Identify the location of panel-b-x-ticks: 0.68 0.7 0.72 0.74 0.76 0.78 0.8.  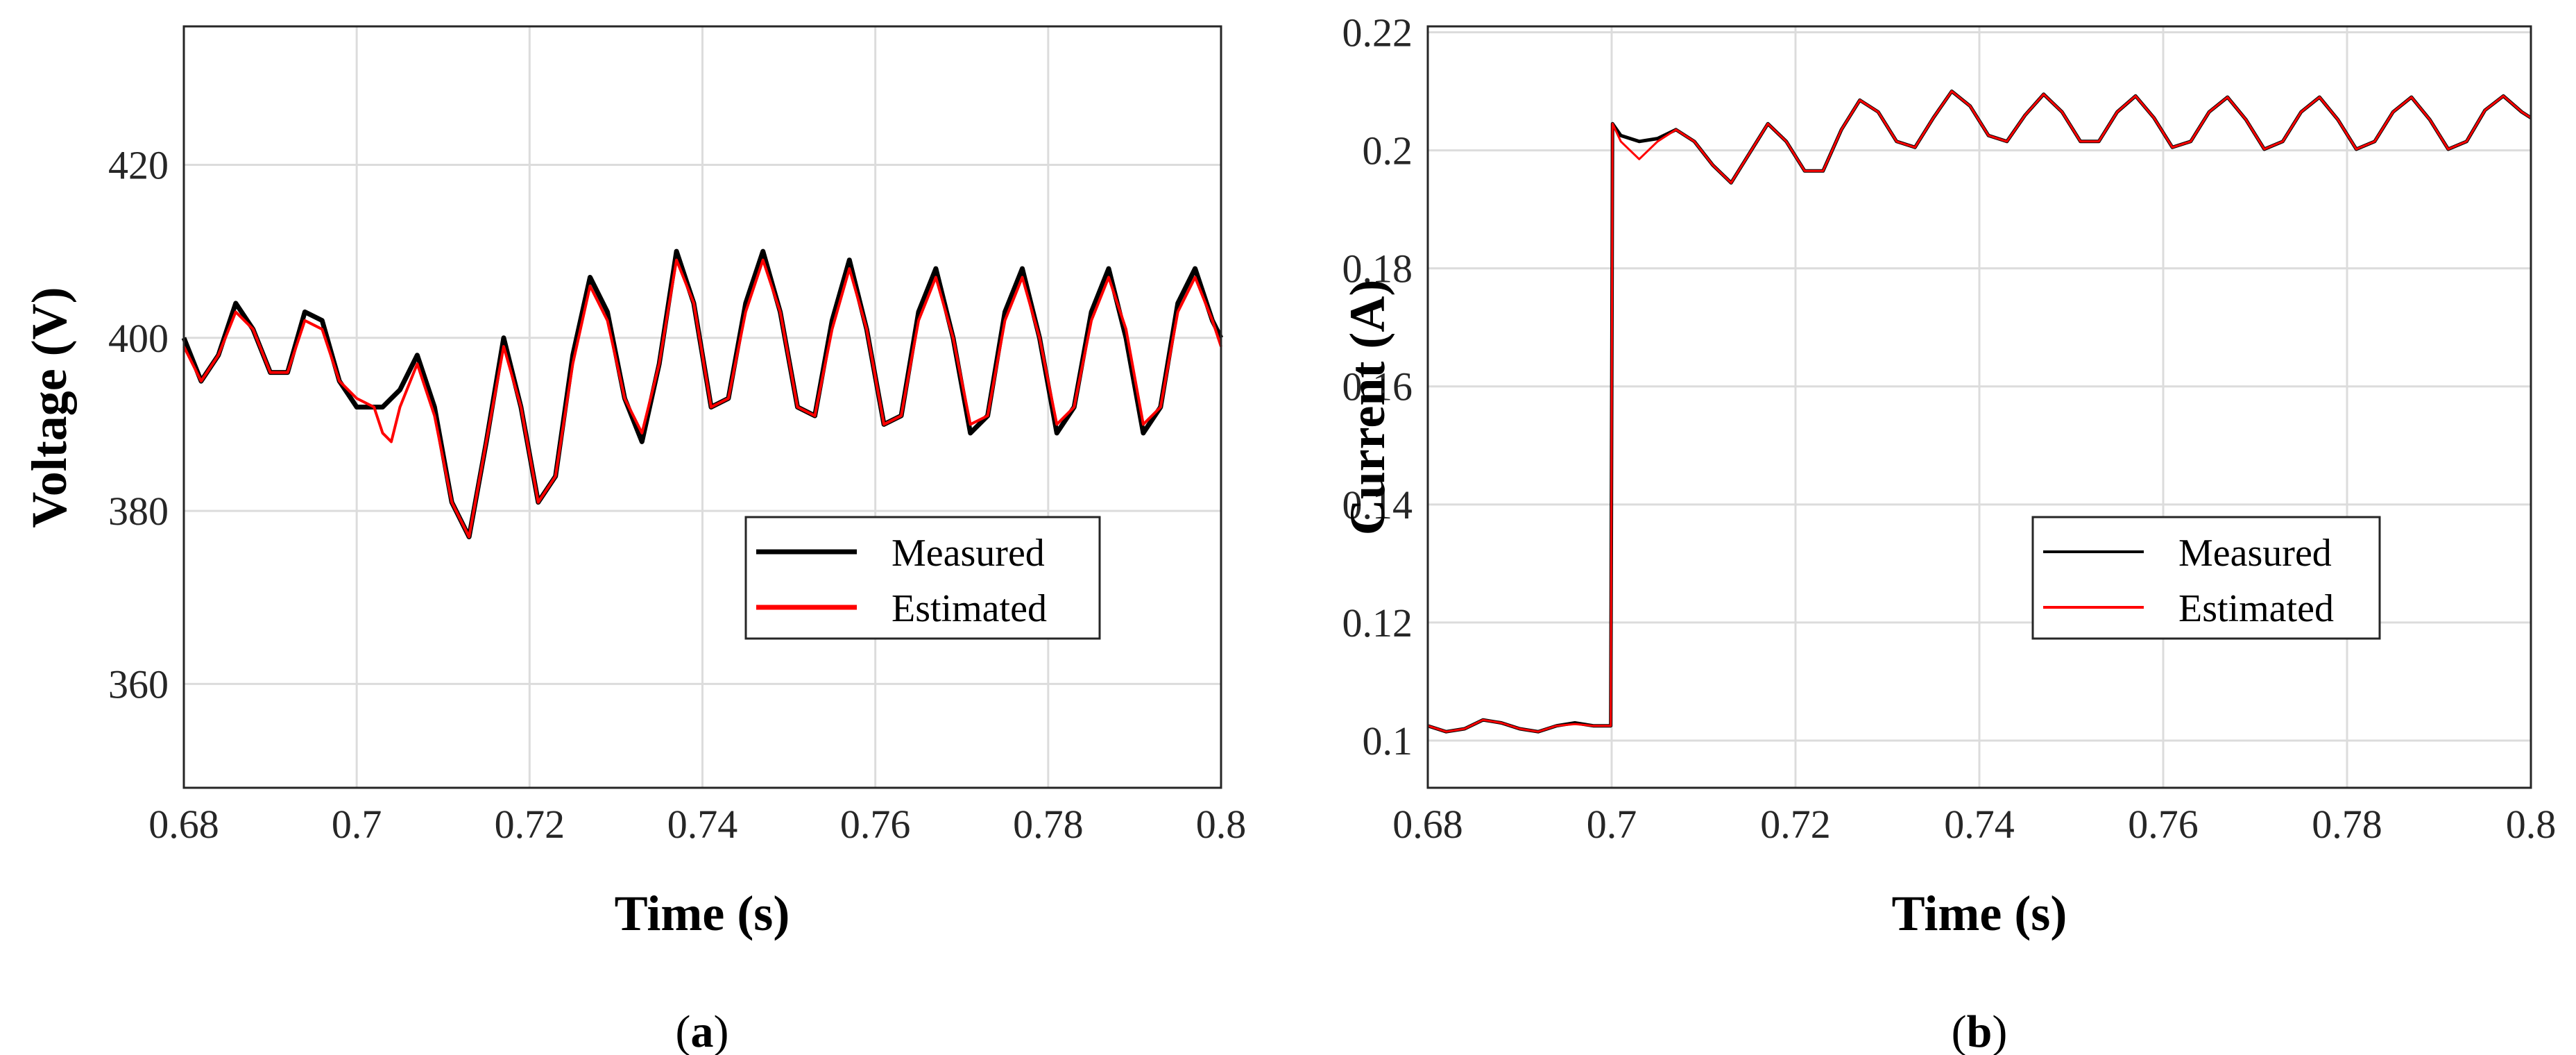
(1974, 824).